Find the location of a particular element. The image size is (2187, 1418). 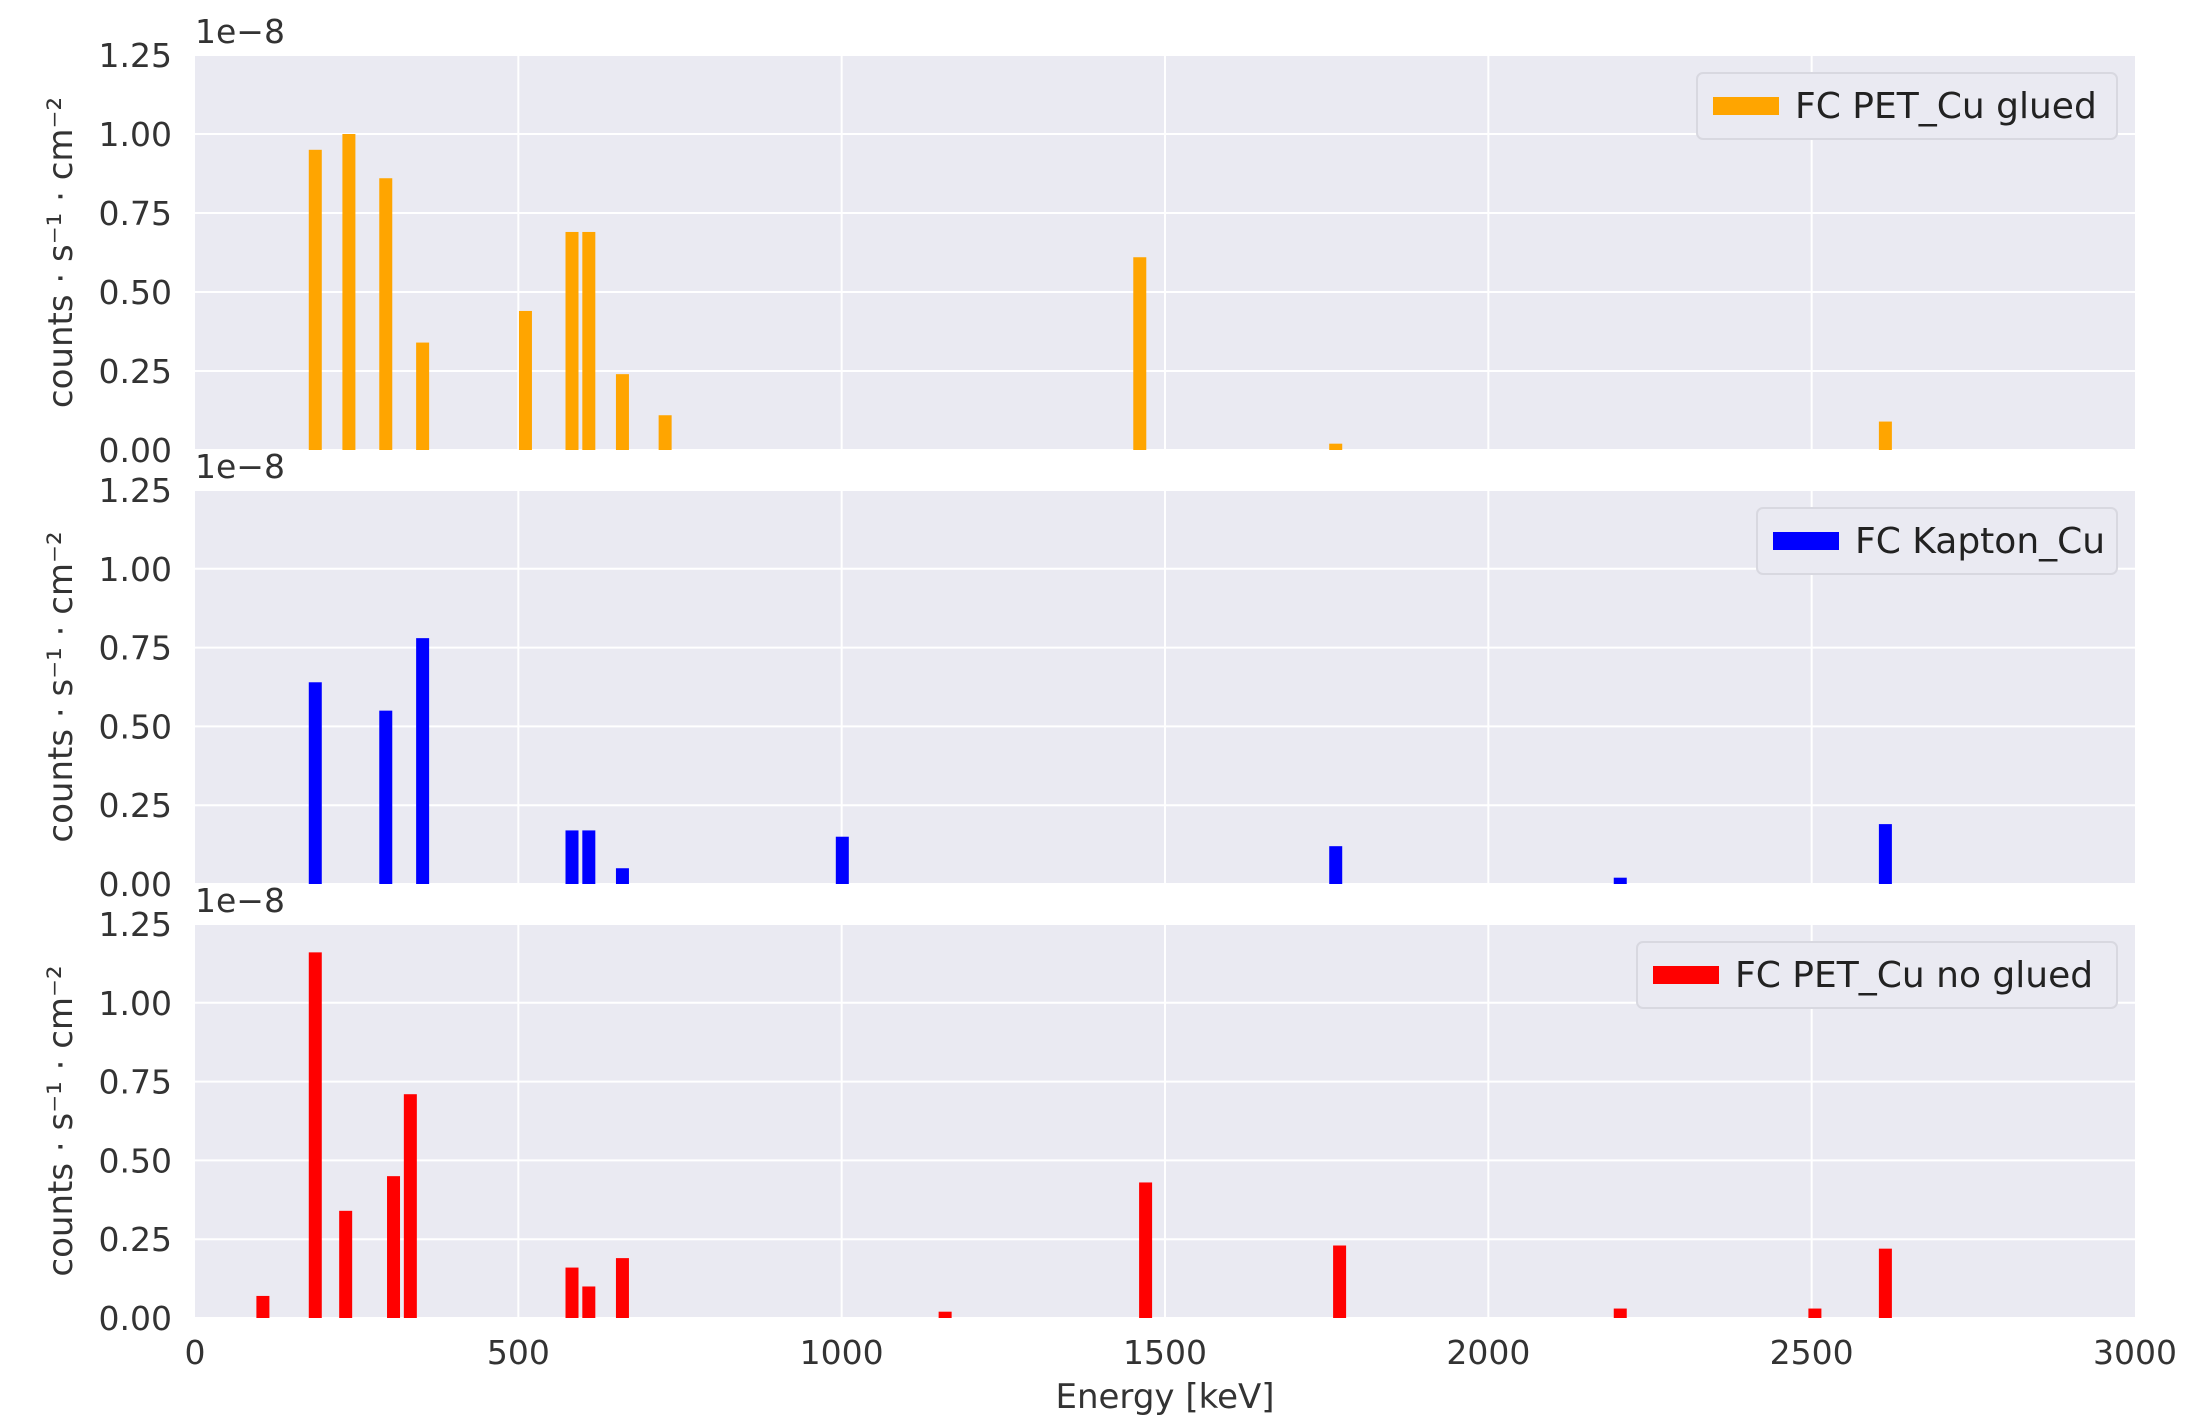

legend-label: FC PET_Cu no glued is located at coordinates (1914, 975).